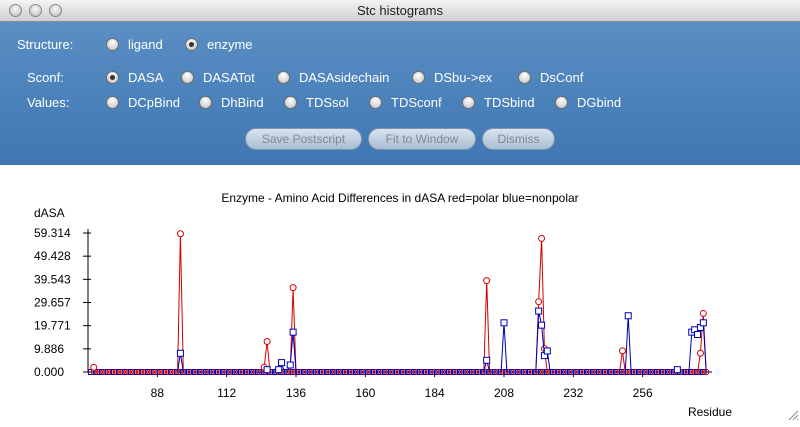 The image size is (800, 427). Describe the element at coordinates (48, 102) in the screenshot. I see `values-label: Values:` at that location.